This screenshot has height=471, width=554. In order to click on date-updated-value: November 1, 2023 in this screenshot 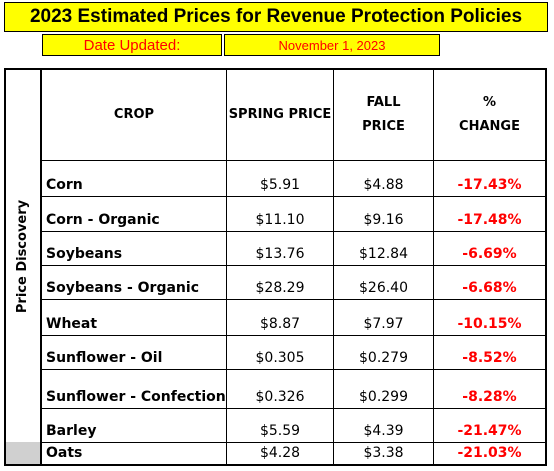, I will do `click(332, 45)`.